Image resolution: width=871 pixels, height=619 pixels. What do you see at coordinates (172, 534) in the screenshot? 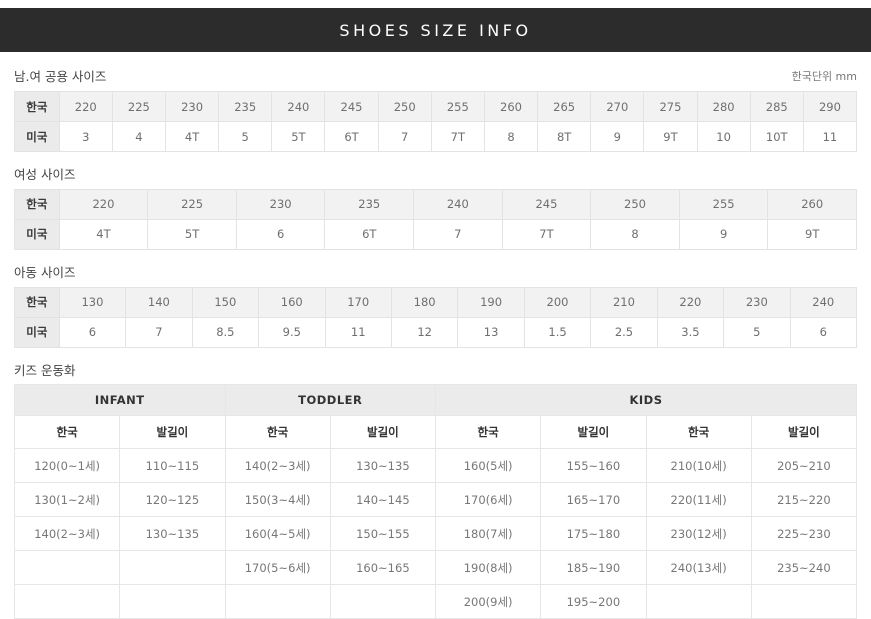
I see `kids-size-cell: 130~135` at bounding box center [172, 534].